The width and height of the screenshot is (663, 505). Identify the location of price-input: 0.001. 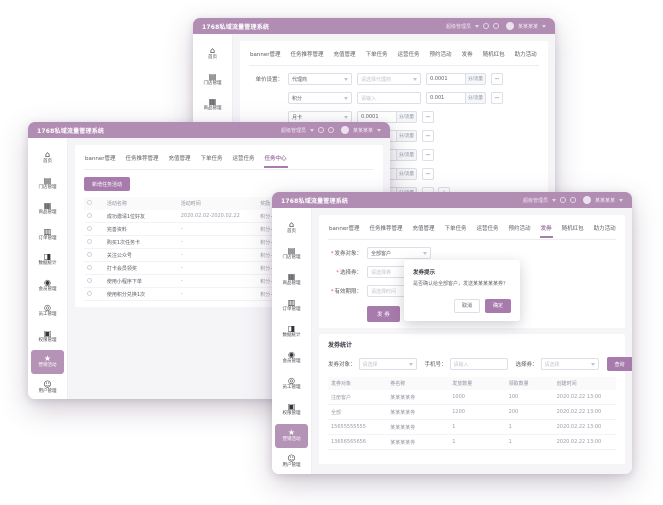
(446, 98).